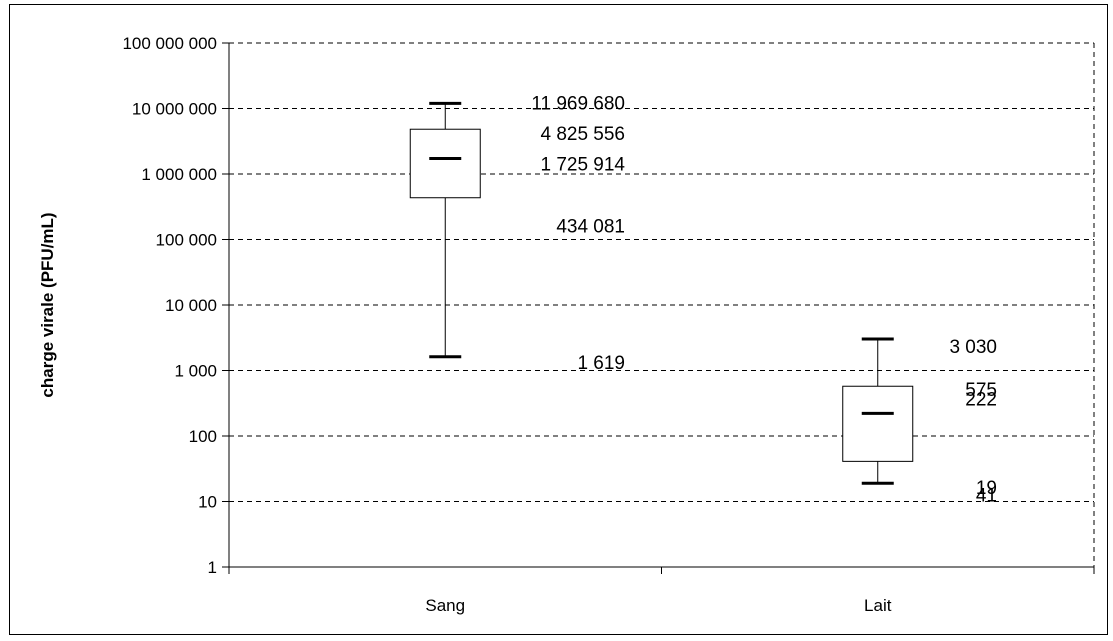 This screenshot has width=1113, height=641. What do you see at coordinates (582, 134) in the screenshot?
I see `data-label-q3: 4 825 556` at bounding box center [582, 134].